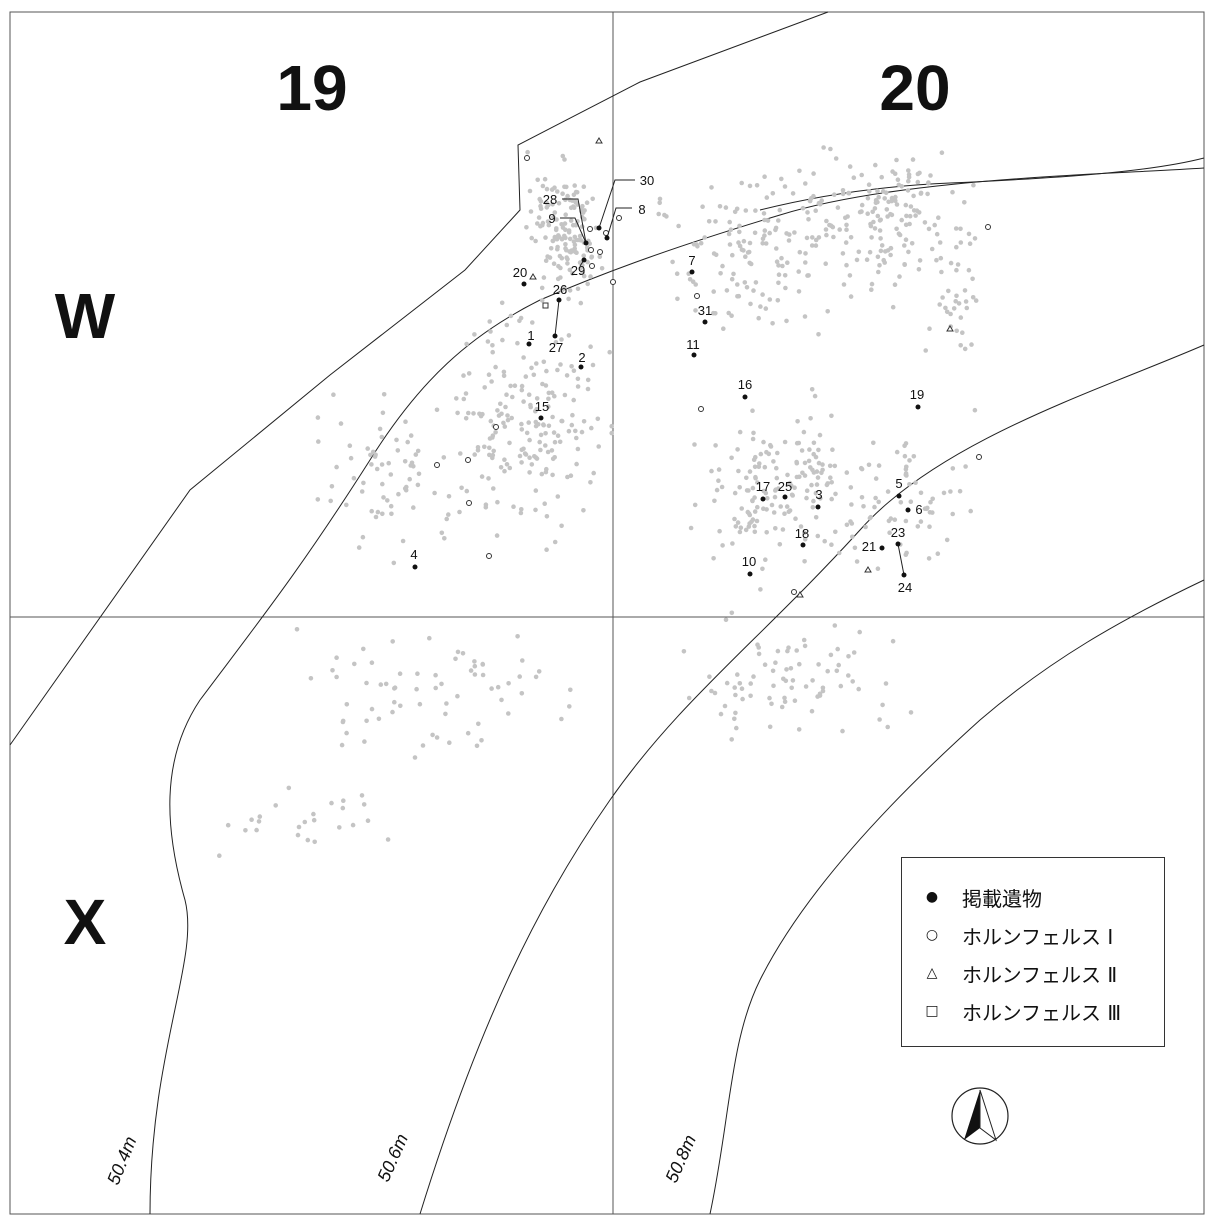 This screenshot has width=1212, height=1216. What do you see at coordinates (666, 401) in the screenshot?
I see `published-artifacts` at bounding box center [666, 401].